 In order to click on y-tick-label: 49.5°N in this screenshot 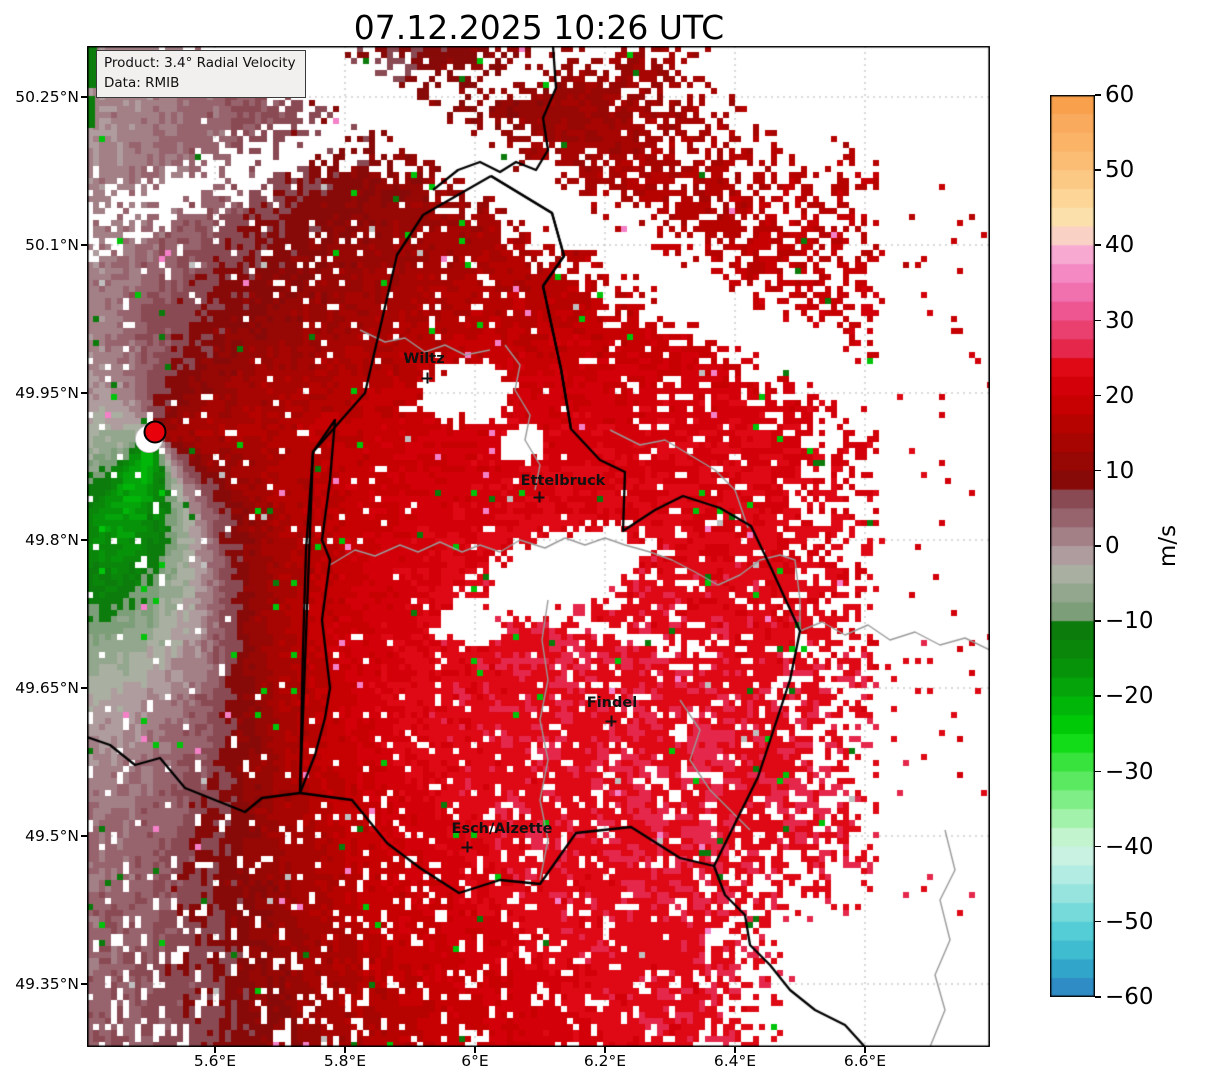, I will do `click(52, 836)`.